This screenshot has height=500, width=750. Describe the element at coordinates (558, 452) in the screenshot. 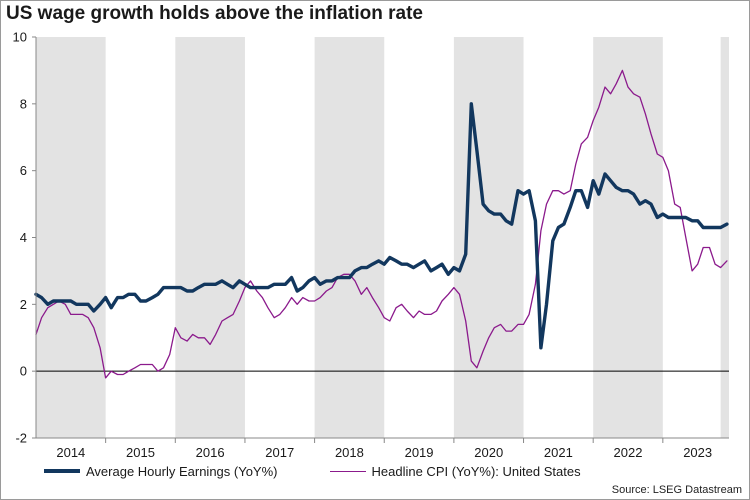

I see `x-tick-label: 2021` at that location.